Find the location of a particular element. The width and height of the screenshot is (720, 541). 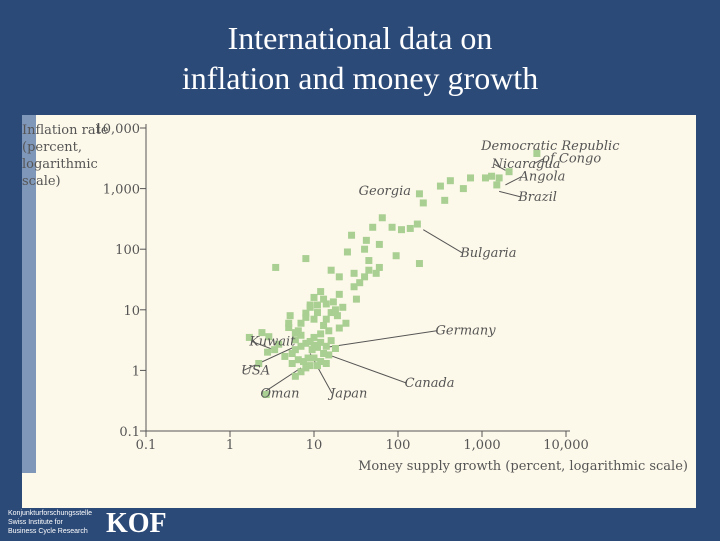

y-tick-label: 1,000 is located at coordinates (121, 190).